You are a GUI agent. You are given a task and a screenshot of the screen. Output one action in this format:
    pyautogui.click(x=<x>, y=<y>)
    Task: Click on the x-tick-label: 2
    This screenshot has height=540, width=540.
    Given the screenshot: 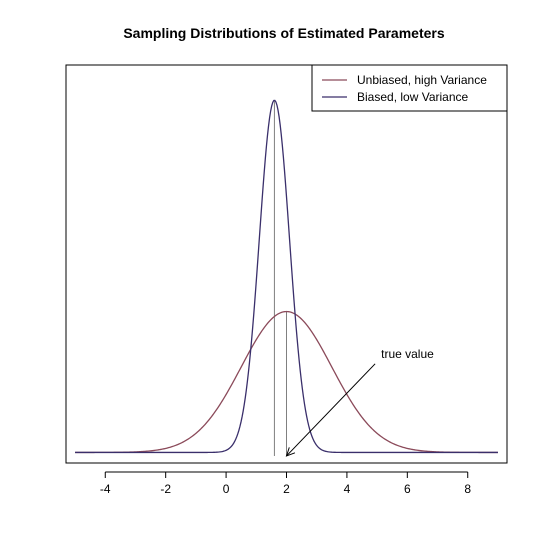 What is the action you would take?
    pyautogui.click(x=286, y=489)
    